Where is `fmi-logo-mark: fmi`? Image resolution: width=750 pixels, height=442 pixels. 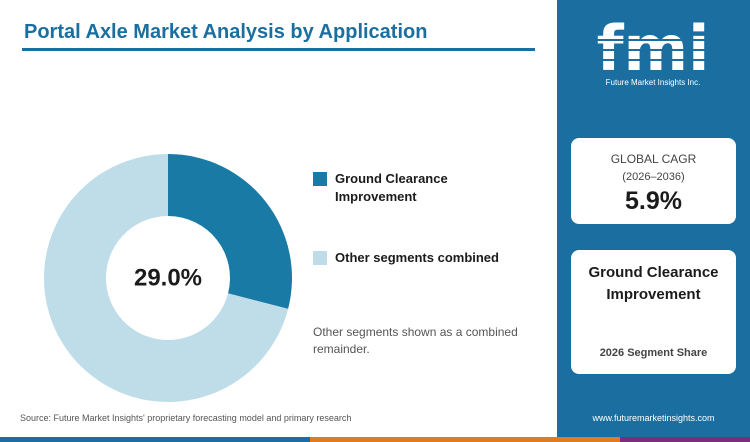
fmi-logo-mark: fmi is located at coordinates (653, 48).